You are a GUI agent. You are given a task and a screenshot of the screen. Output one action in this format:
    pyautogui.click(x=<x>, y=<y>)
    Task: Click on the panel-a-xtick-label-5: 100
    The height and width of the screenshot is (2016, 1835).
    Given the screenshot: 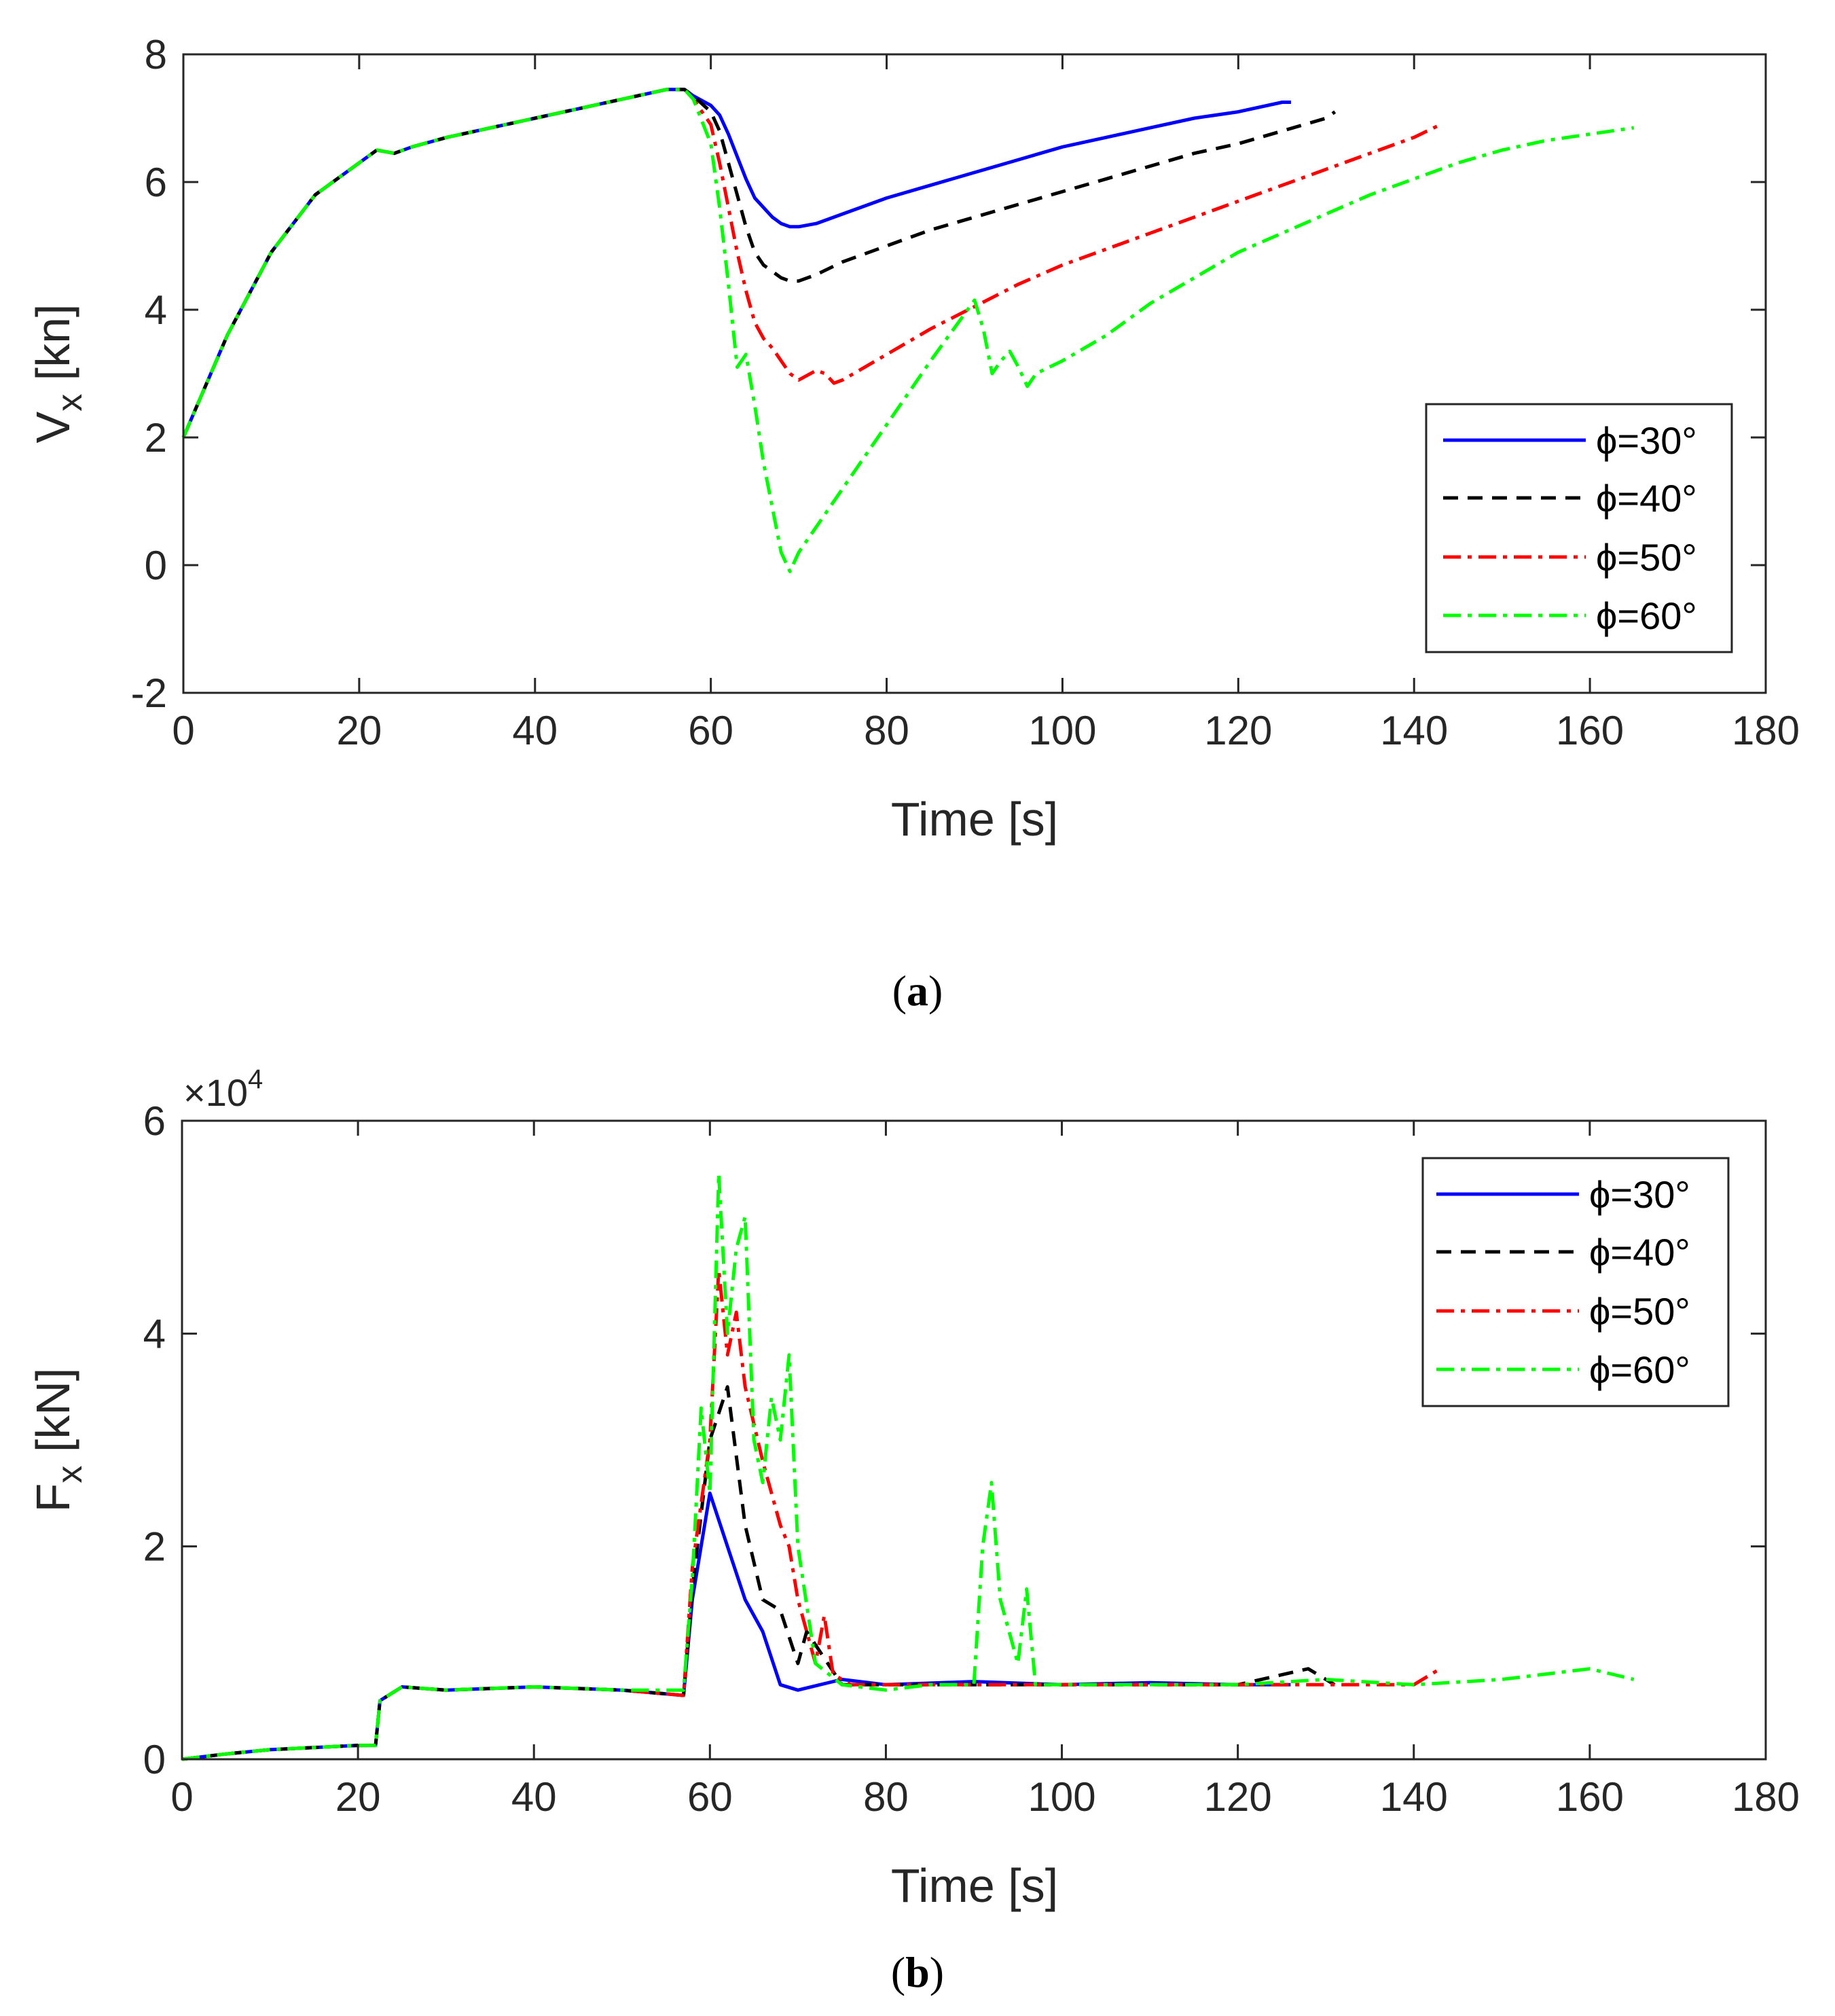 What is the action you would take?
    pyautogui.click(x=1062, y=731)
    